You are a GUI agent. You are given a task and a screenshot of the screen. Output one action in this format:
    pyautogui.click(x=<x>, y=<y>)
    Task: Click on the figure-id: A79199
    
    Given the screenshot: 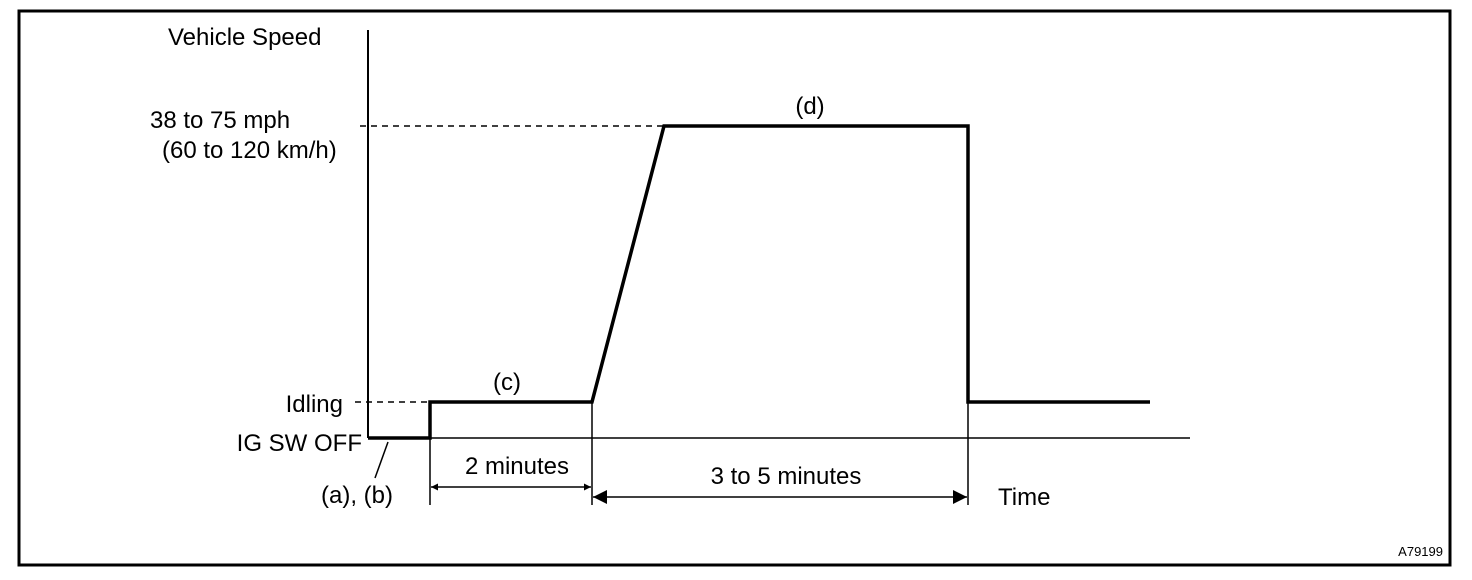 What is the action you would take?
    pyautogui.click(x=1420, y=551)
    